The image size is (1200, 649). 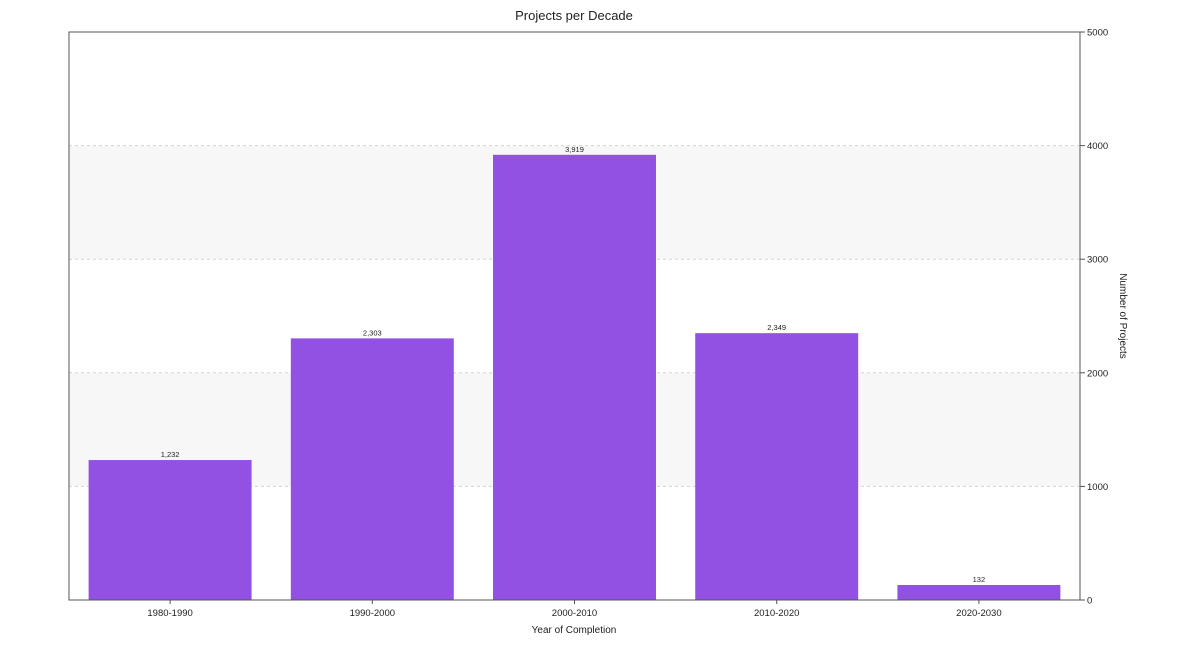 What do you see at coordinates (1097, 373) in the screenshot?
I see `y-tick-label: 2000` at bounding box center [1097, 373].